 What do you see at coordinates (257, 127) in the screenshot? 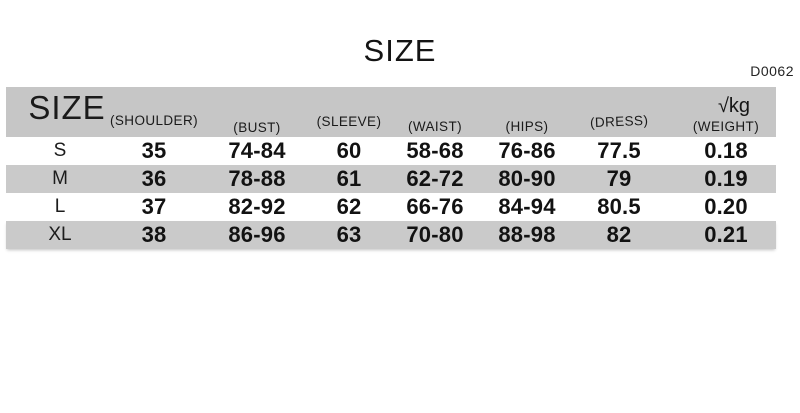
I see `column-header-bust: (BUST)` at bounding box center [257, 127].